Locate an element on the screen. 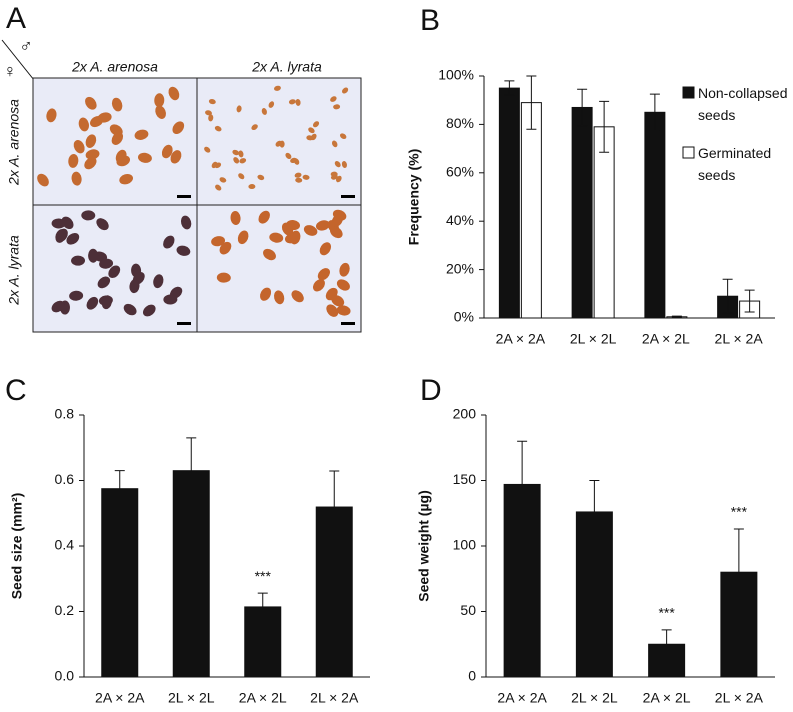 The image size is (793, 712). row-label: 2x A. lyrata is located at coordinates (14, 270).